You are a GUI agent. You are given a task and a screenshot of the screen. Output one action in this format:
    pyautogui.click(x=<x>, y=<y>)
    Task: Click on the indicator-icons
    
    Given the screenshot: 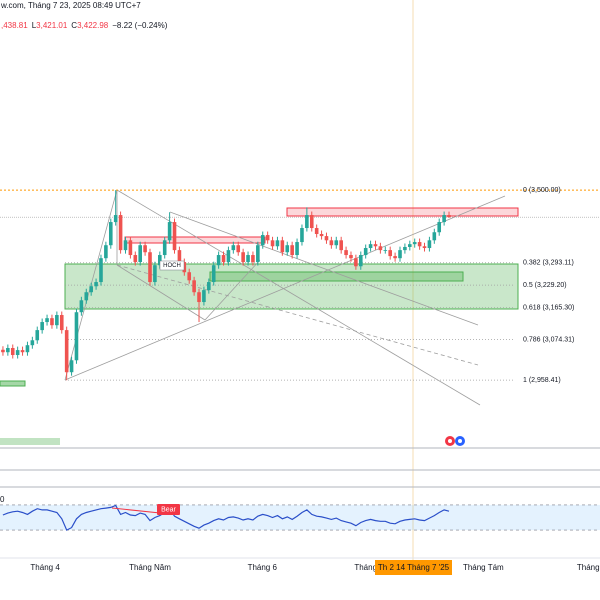 What is the action you would take?
    pyautogui.click(x=455, y=441)
    